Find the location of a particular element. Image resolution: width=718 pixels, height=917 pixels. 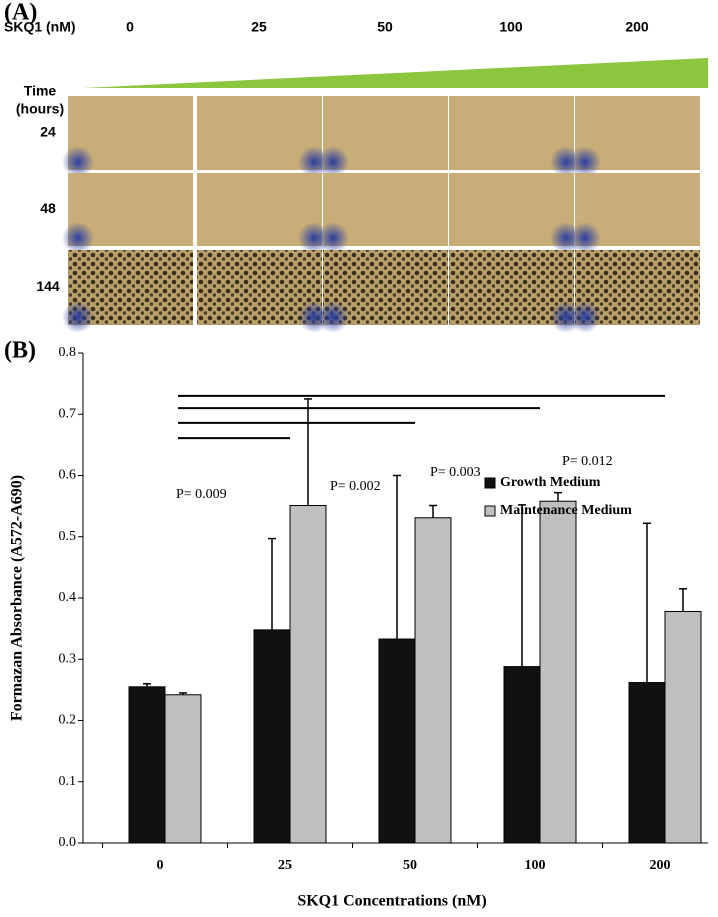

y-tick-label: 0.1 is located at coordinates (68, 781).